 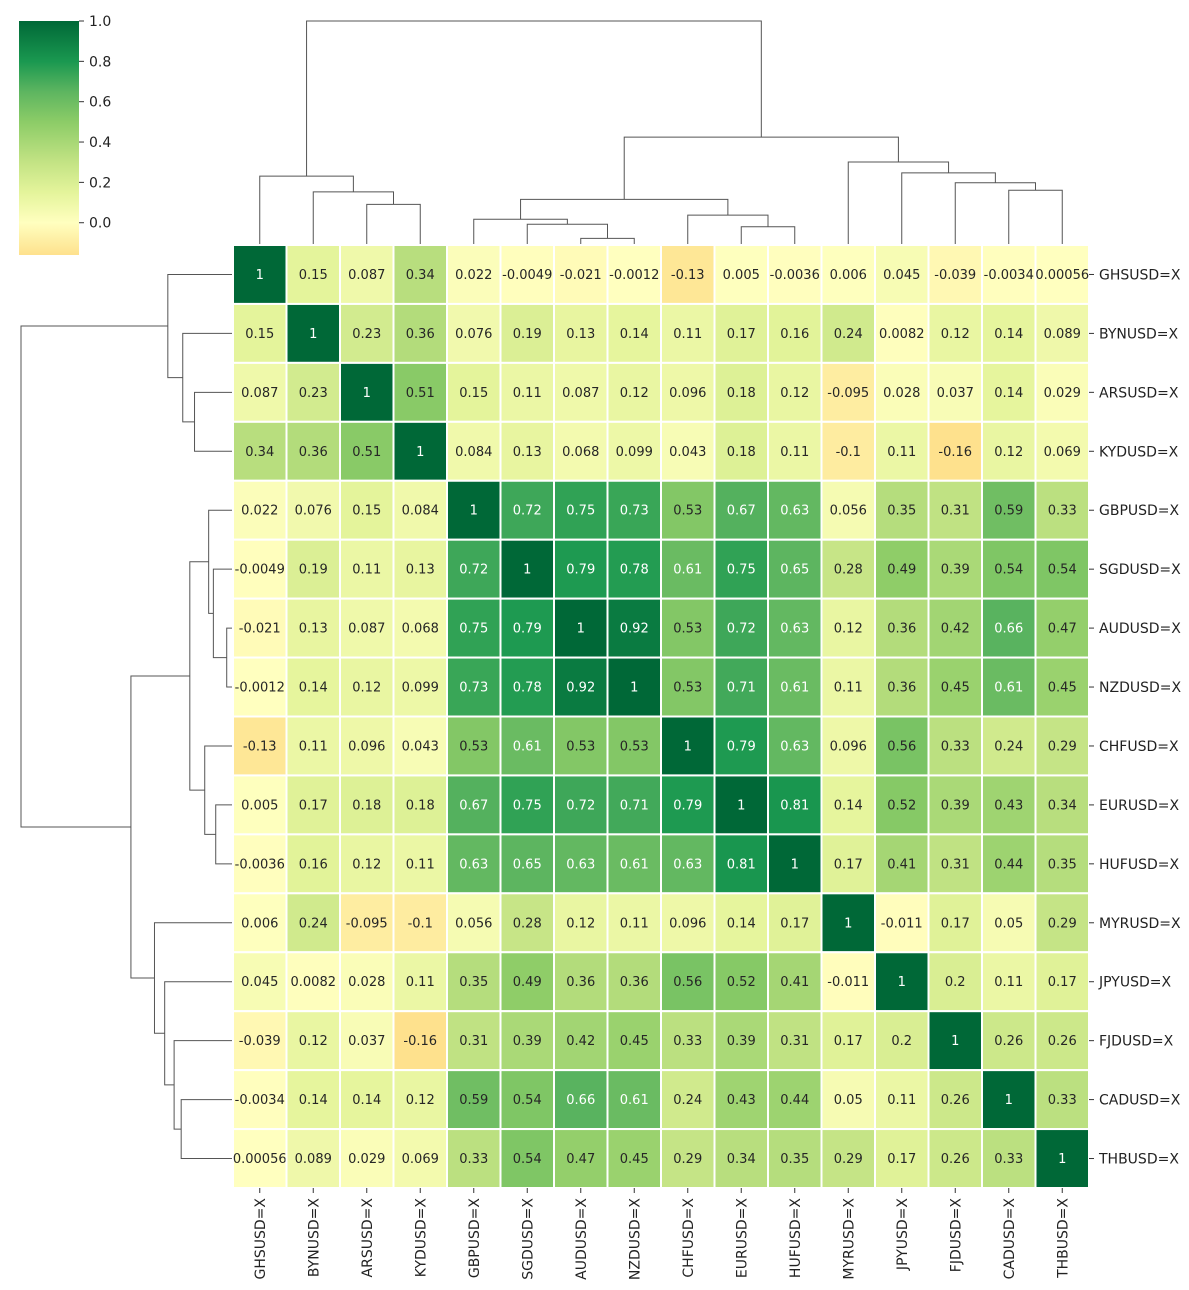 I want to click on cell-value-label: 0.29, so click(x=1062, y=923).